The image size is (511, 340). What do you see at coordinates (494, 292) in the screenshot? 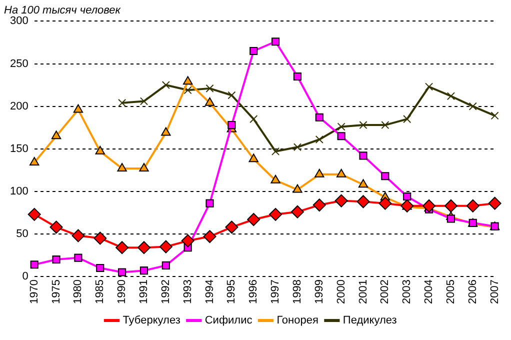
I see `x-tick-label: 2007` at bounding box center [494, 292].